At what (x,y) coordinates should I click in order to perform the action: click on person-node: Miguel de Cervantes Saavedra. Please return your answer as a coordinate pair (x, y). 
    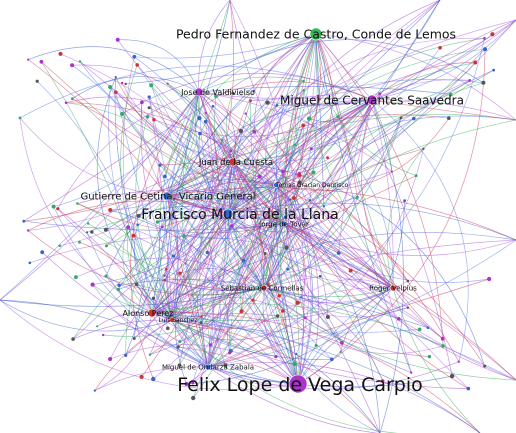
    Looking at the image, I should click on (372, 100).